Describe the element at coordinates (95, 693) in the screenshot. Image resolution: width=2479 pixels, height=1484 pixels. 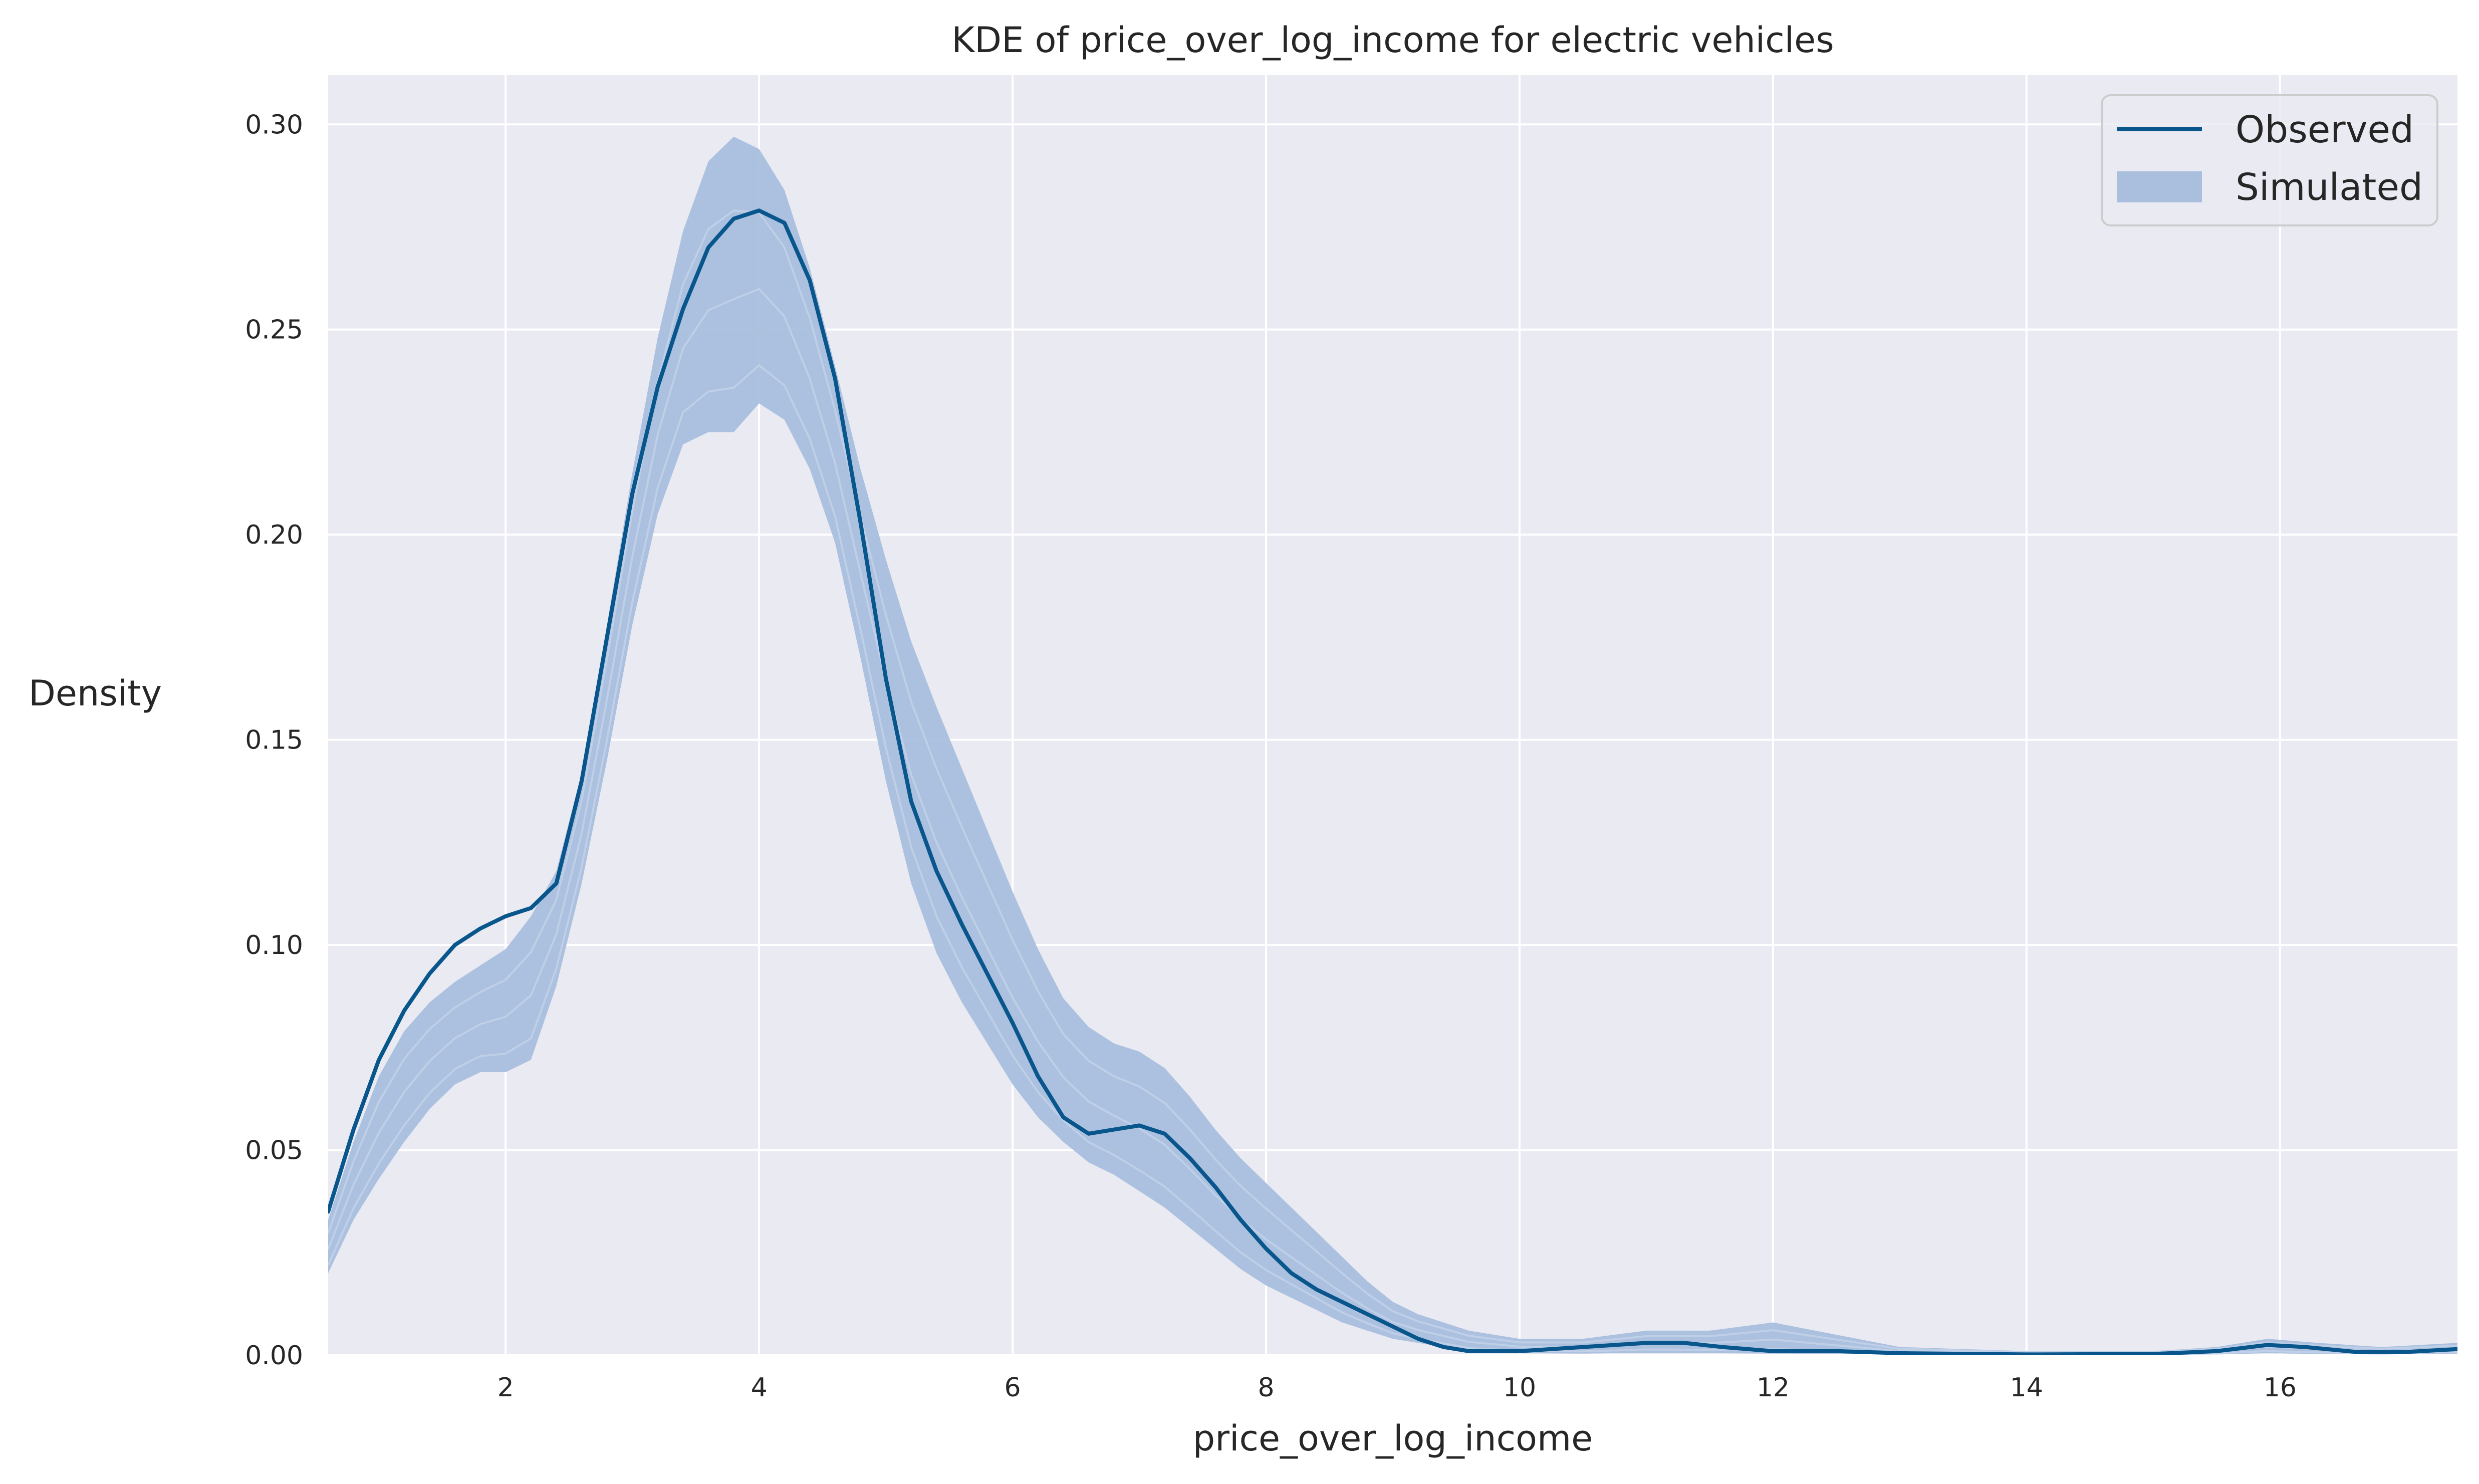
I see `y-axis-label: Density` at that location.